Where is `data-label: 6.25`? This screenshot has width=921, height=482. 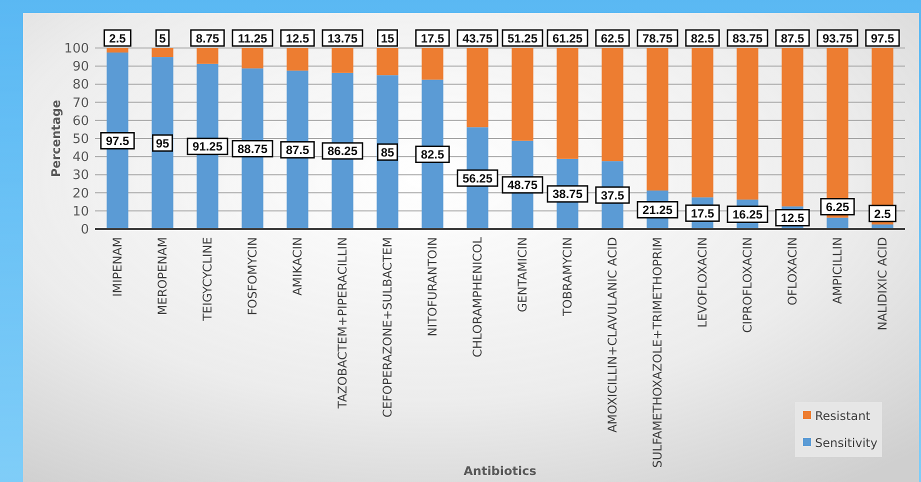
data-label: 6.25 is located at coordinates (838, 207).